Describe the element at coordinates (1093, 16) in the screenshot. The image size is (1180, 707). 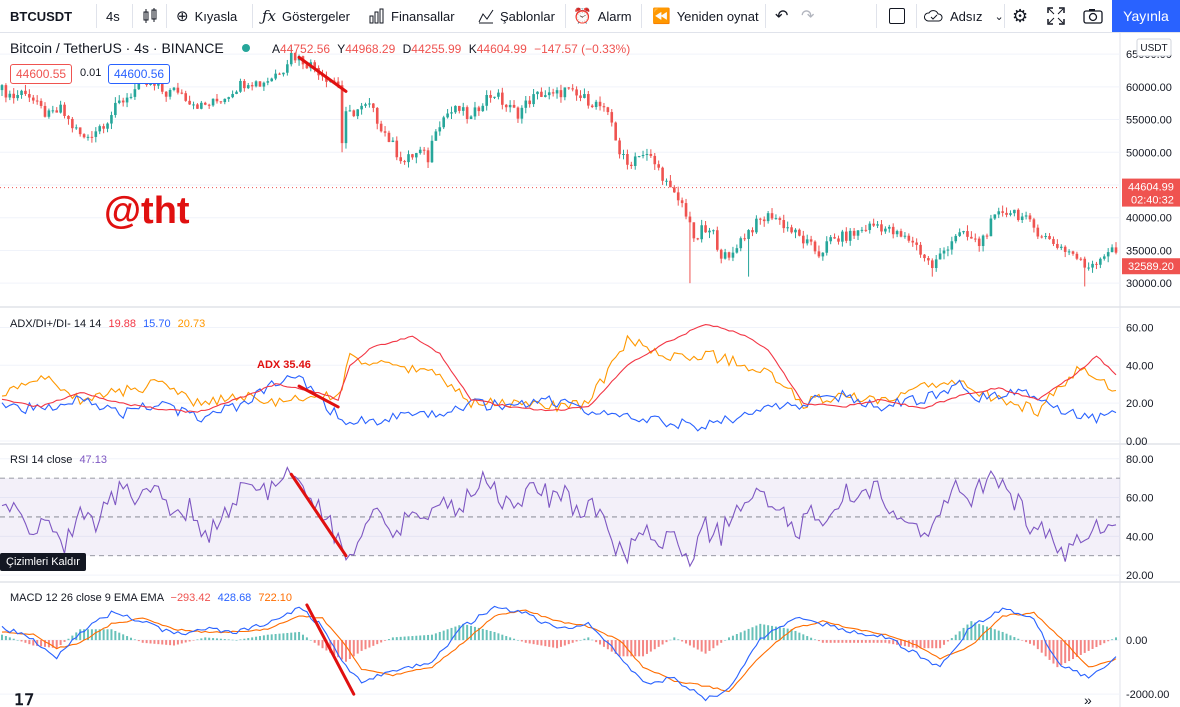
I see `snapshot-button` at that location.